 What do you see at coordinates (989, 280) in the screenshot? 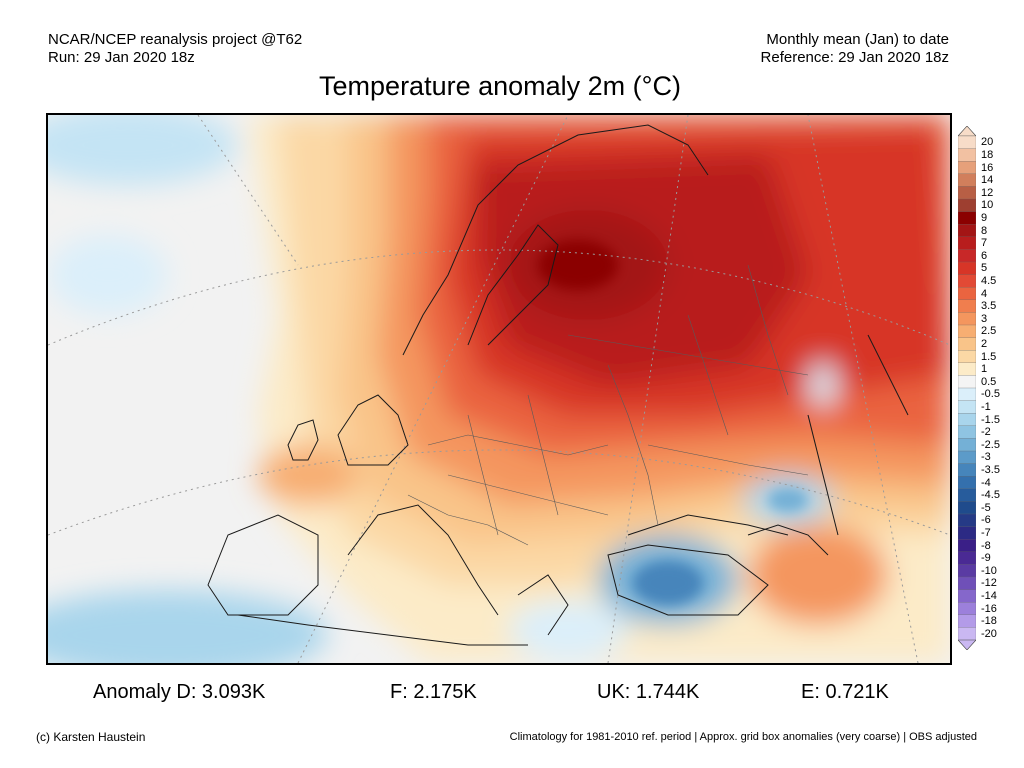
I see `colorbar-tick-label: 4.5` at bounding box center [989, 280].